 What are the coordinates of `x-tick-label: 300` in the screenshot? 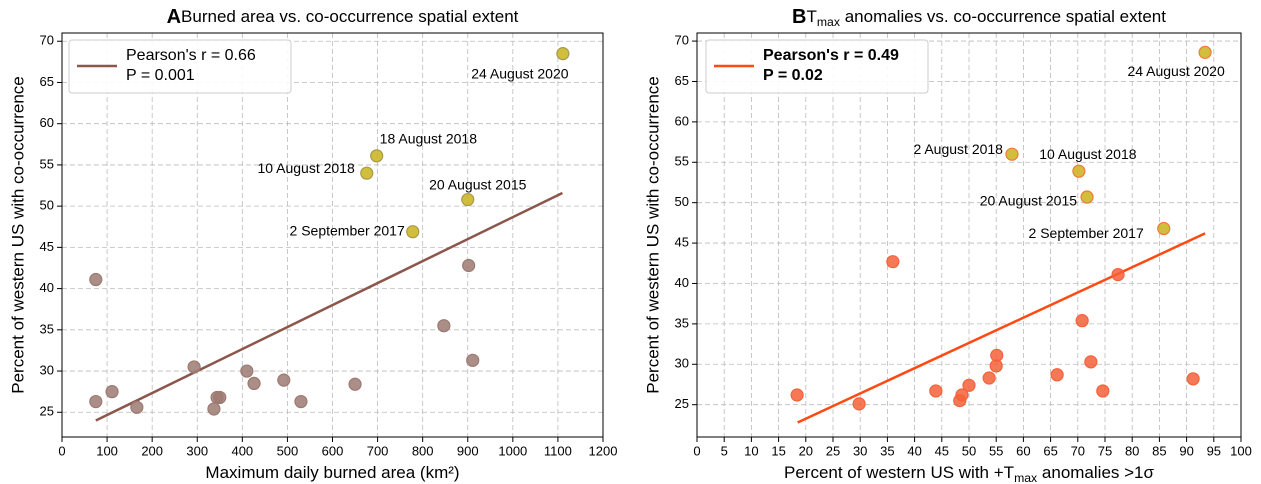 It's located at (197, 450).